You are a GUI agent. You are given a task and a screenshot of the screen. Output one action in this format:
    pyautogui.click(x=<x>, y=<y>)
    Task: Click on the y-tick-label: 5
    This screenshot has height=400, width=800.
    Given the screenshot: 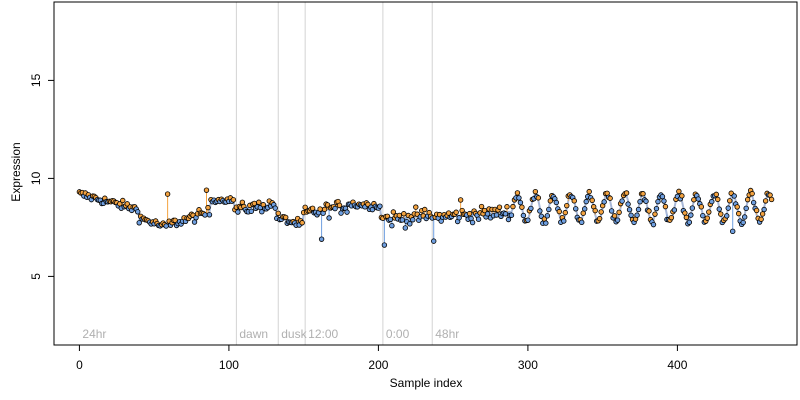 What is the action you would take?
    pyautogui.click(x=36, y=276)
    